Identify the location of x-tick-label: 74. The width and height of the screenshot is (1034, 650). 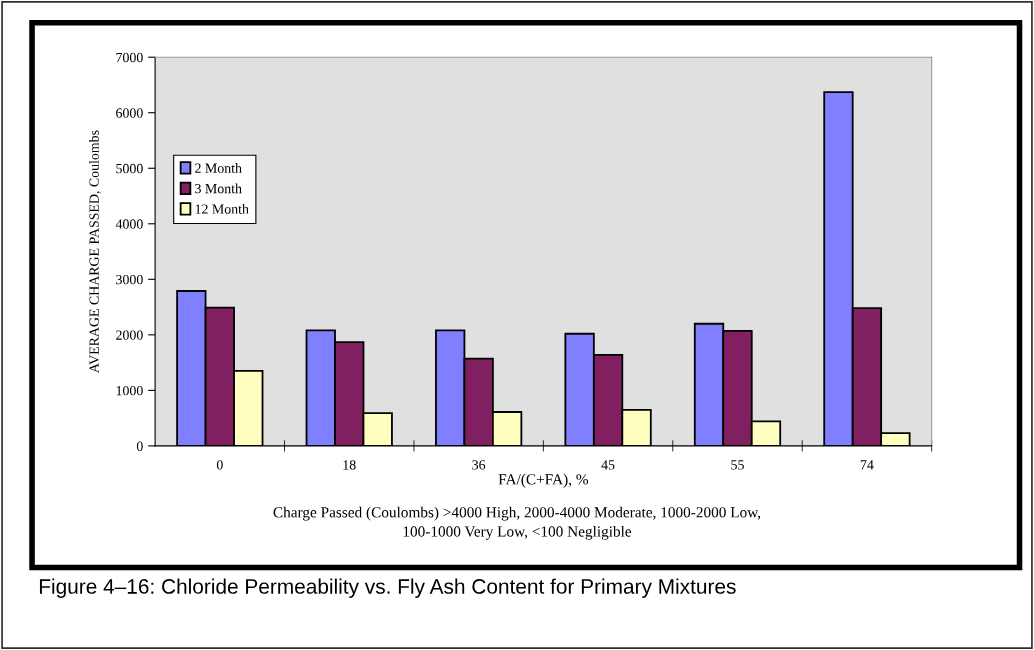
(867, 465).